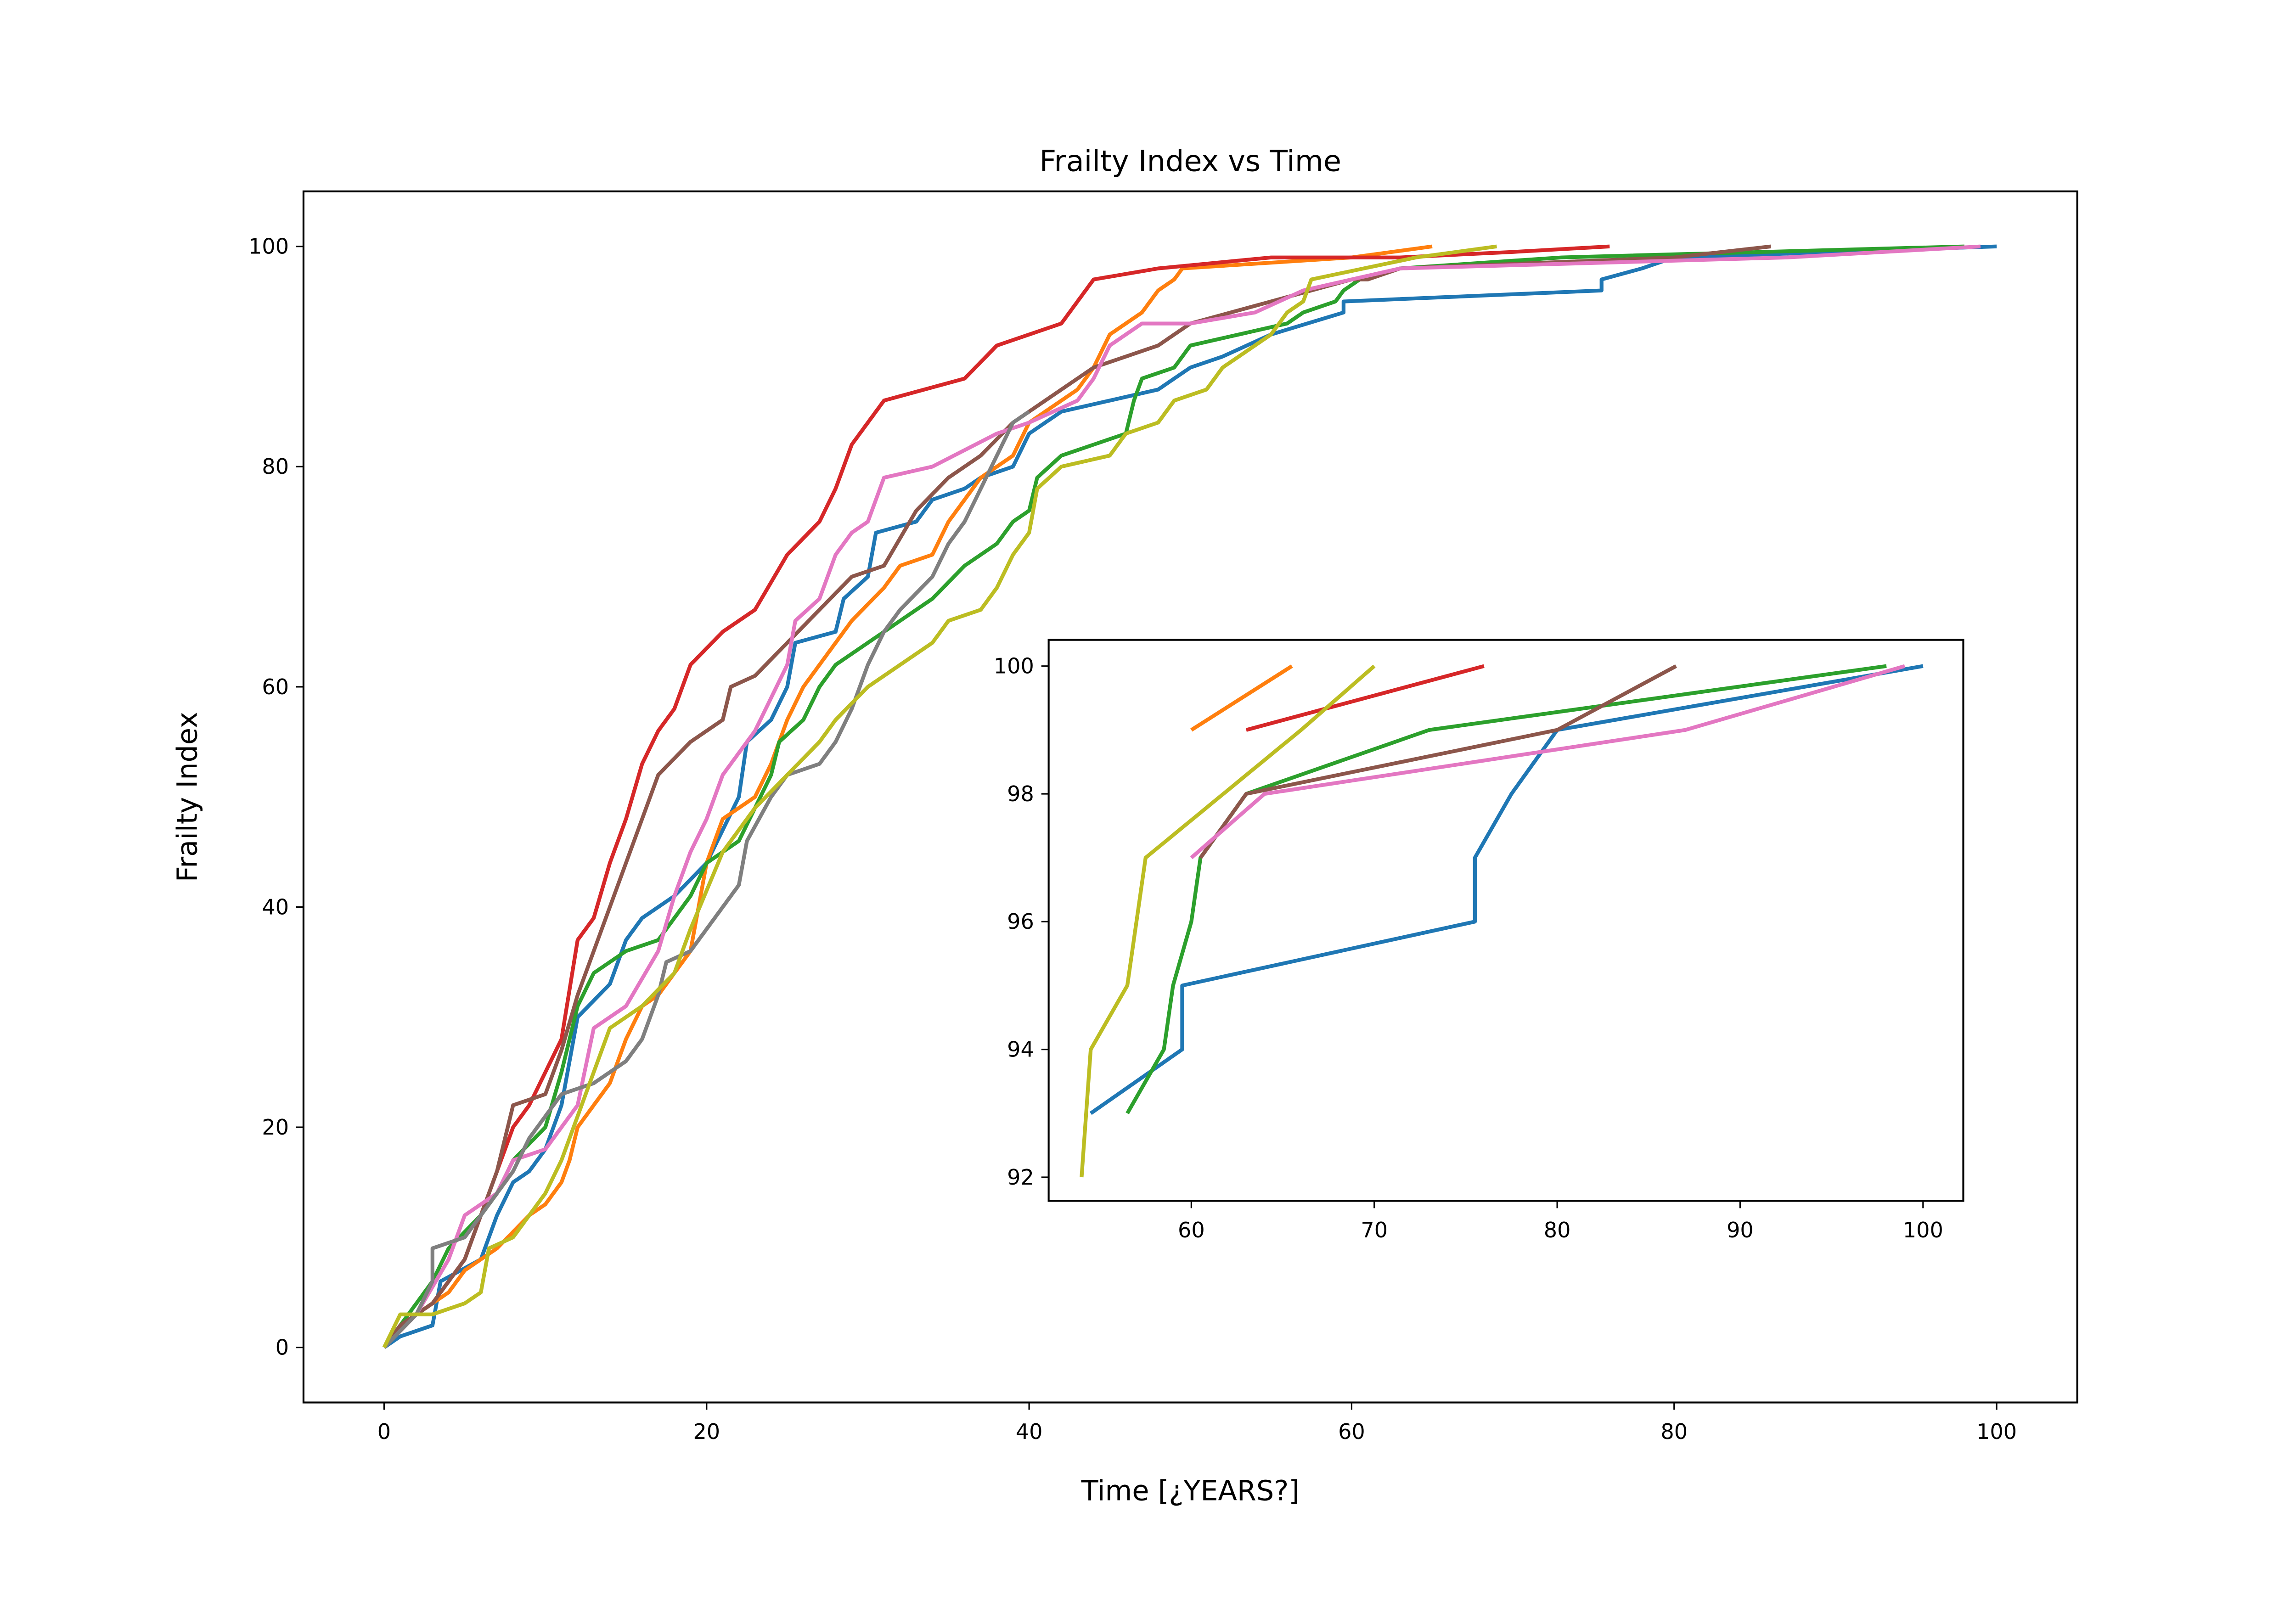 The height and width of the screenshot is (1607, 2296). What do you see at coordinates (706, 1431) in the screenshot?
I see `x-tick-label: 20` at bounding box center [706, 1431].